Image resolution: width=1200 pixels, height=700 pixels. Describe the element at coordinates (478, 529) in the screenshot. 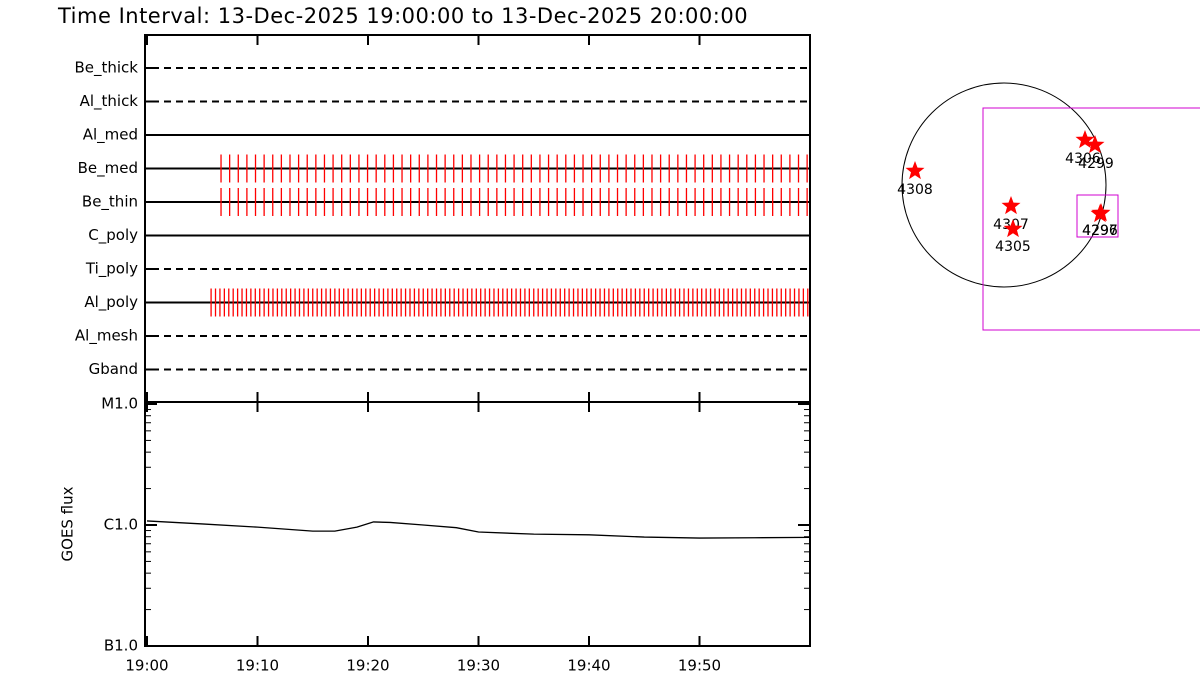

I see `goes-flux-line` at that location.